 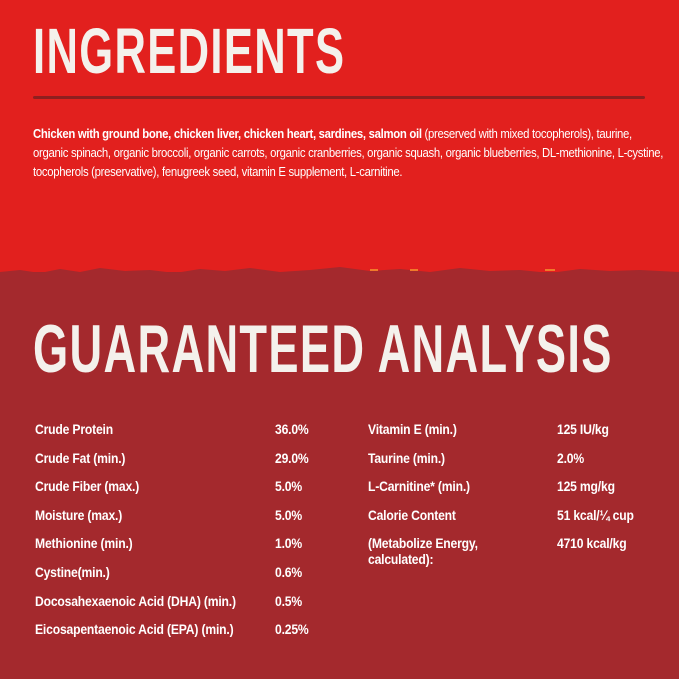 What do you see at coordinates (292, 458) in the screenshot?
I see `analysis-left-value: 29.0%` at bounding box center [292, 458].